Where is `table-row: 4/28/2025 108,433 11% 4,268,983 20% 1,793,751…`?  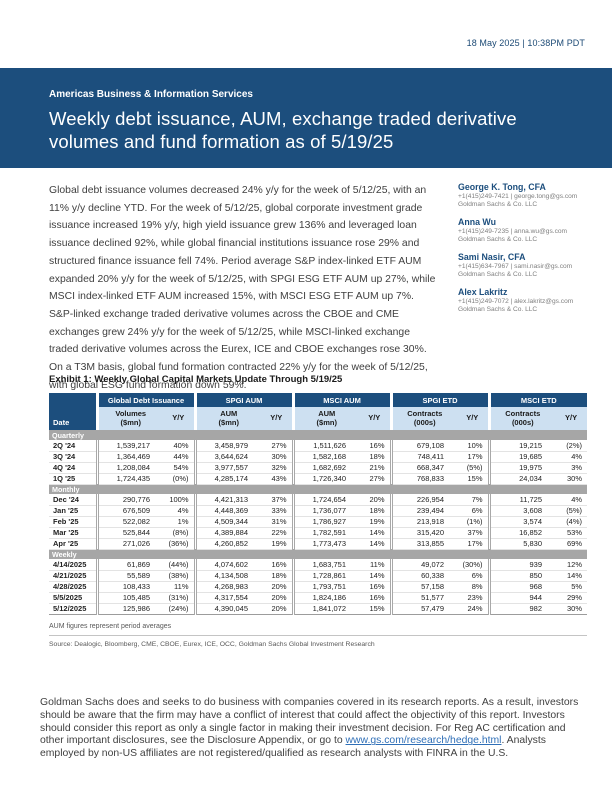
table-row: 4/28/2025 108,433 11% 4,268,983 20% 1,793,751… is located at coordinates (318, 587).